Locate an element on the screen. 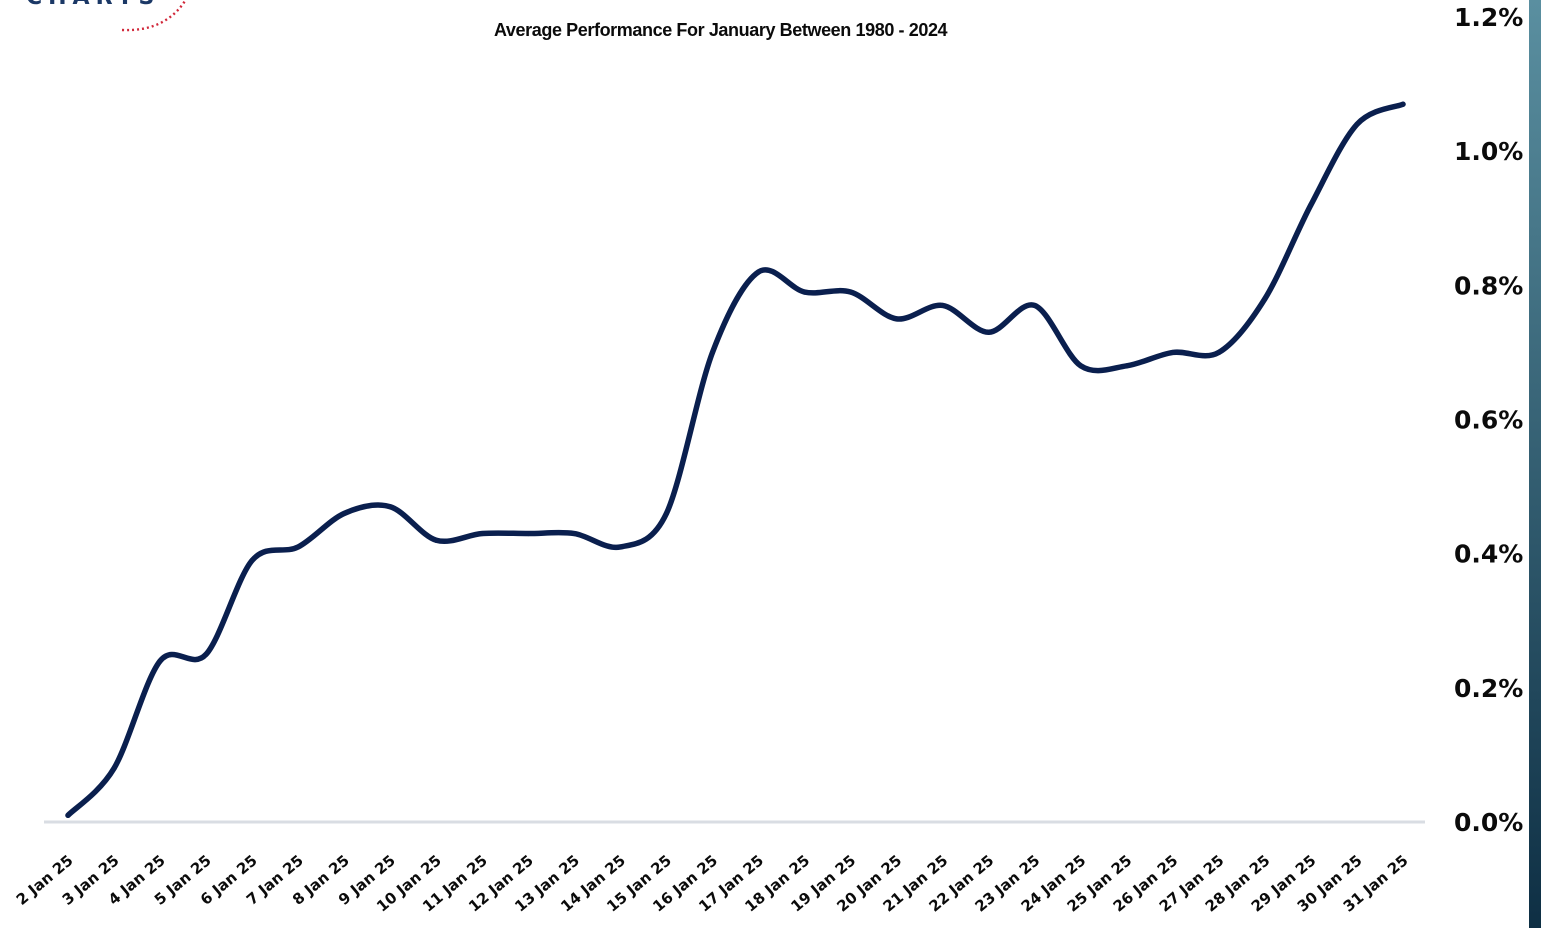  right-edge-strip is located at coordinates (1535, 464).